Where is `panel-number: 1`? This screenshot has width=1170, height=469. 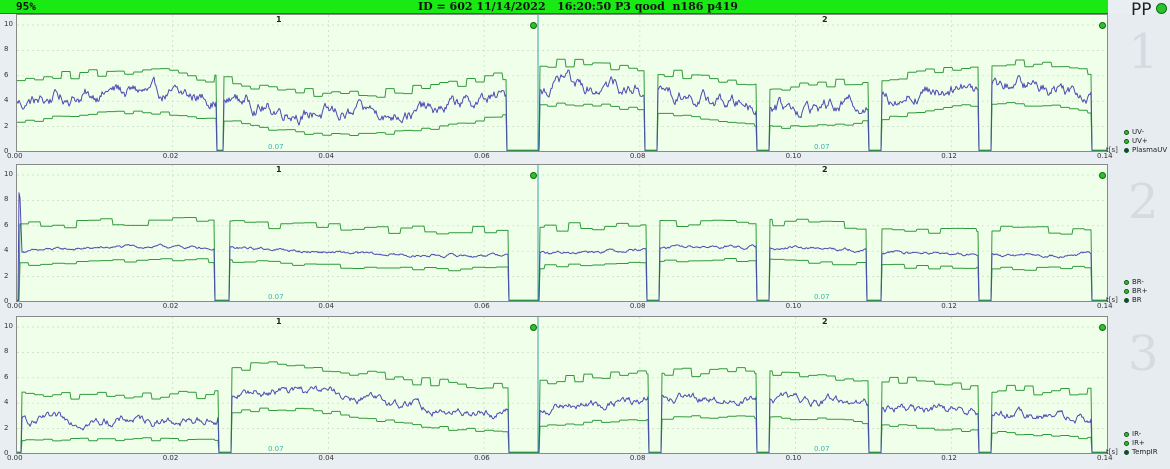
panel-number: 1 is located at coordinates (1143, 52).